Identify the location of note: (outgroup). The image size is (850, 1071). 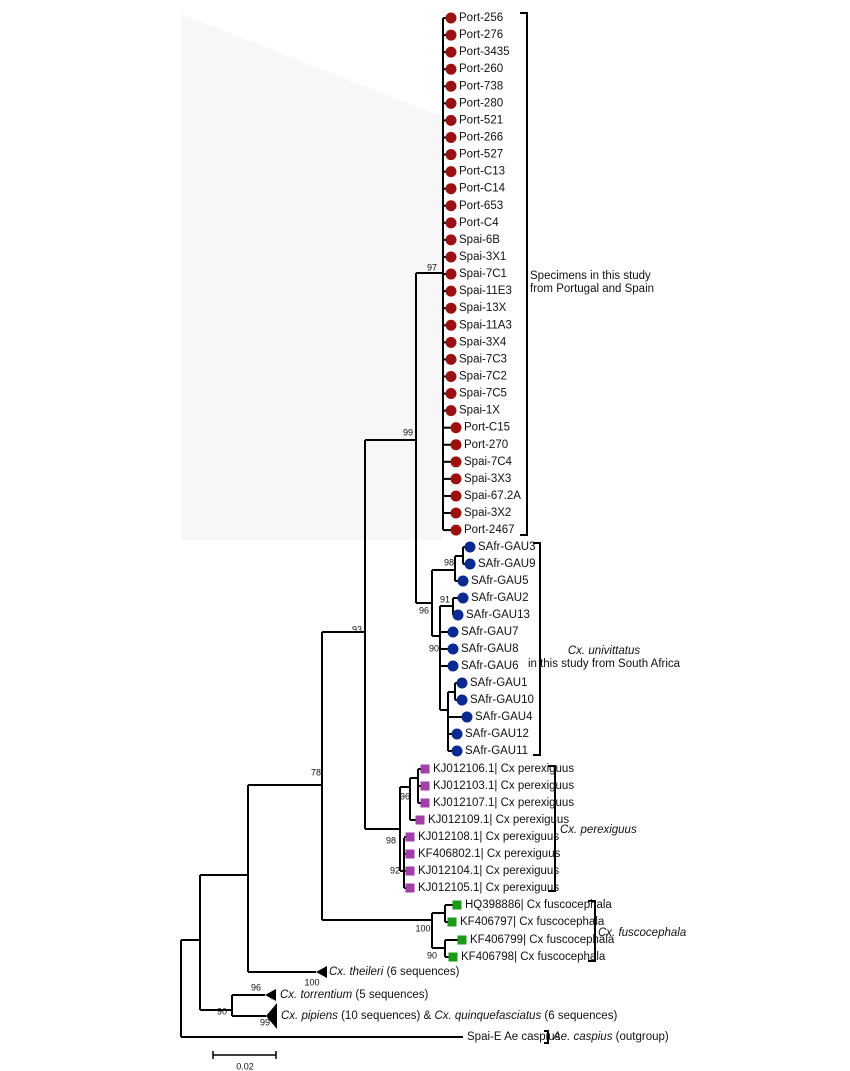
(642, 1037).